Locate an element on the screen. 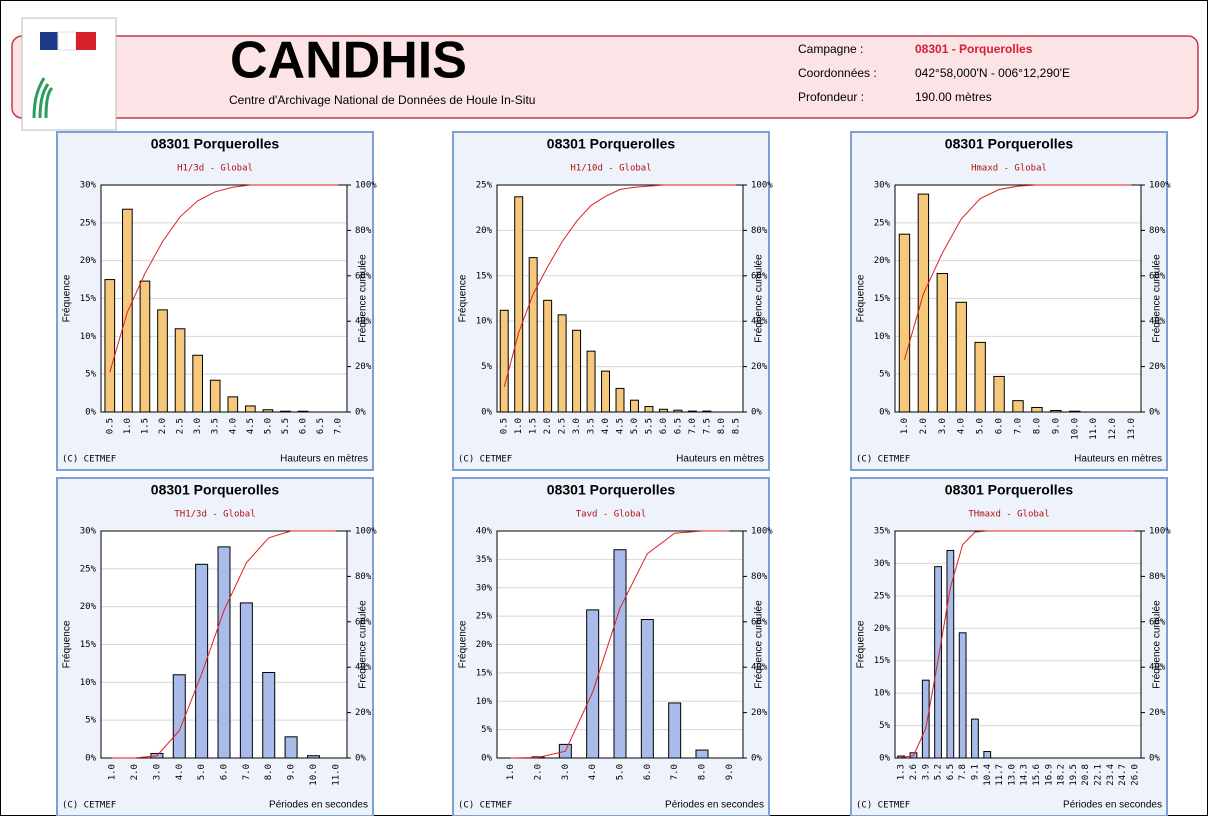 This screenshot has height=821, width=1208. x-tick-label: 13.0 is located at coordinates (1012, 775).